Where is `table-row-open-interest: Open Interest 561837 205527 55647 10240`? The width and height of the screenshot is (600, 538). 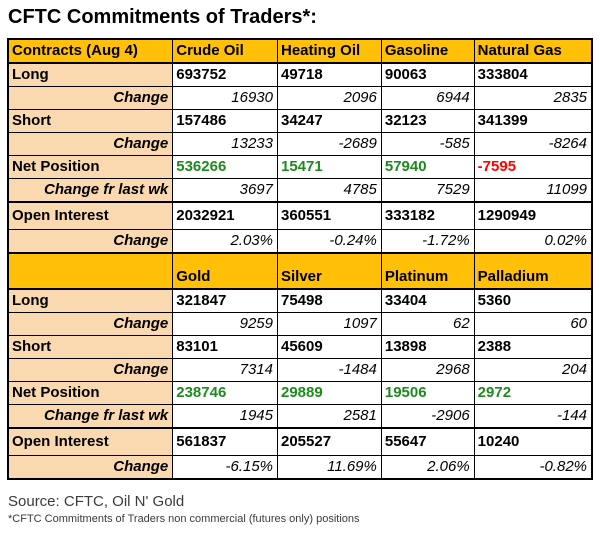 table-row-open-interest: Open Interest 561837 205527 55647 10240 is located at coordinates (300, 441).